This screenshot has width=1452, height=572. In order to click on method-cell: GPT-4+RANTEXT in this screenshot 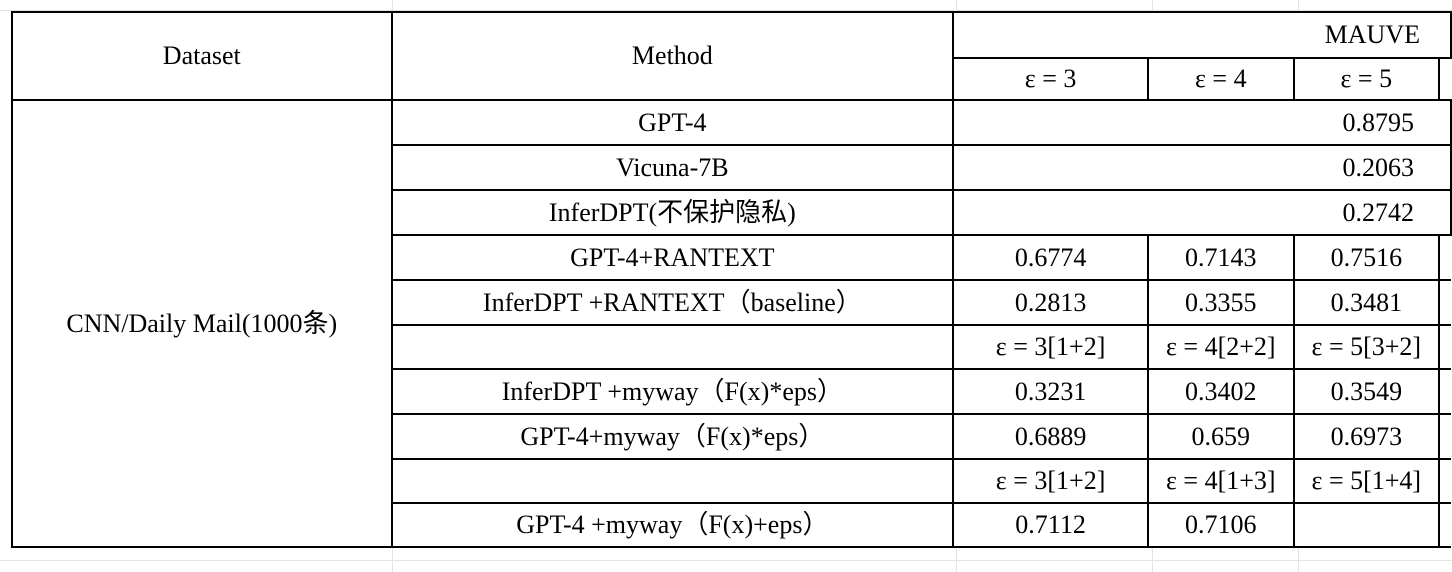, I will do `click(672, 257)`.